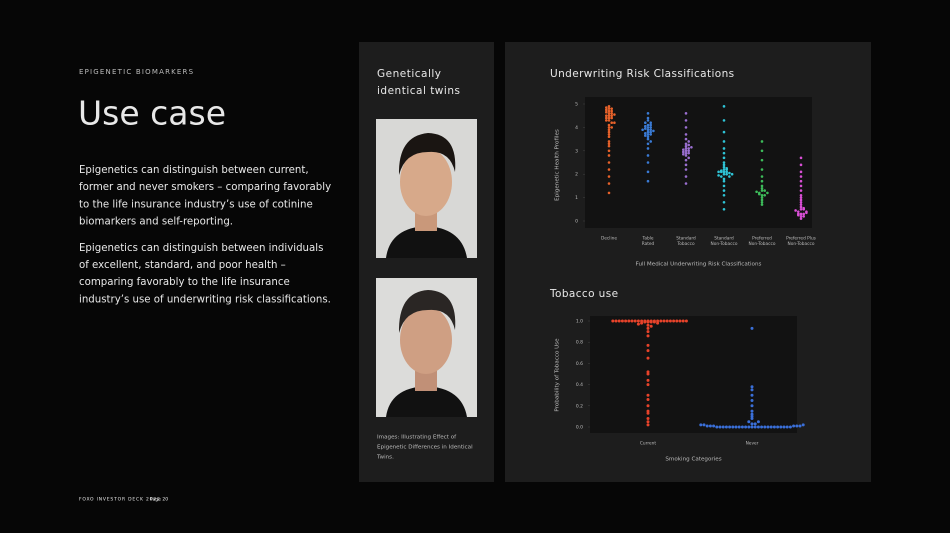  Describe the element at coordinates (647, 239) in the screenshot. I see `x-tick-label: Table` at that location.